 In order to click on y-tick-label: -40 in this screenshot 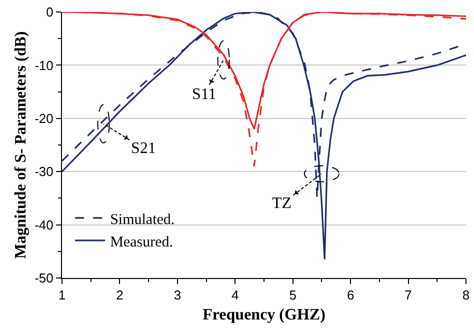, I will do `click(44, 224)`.